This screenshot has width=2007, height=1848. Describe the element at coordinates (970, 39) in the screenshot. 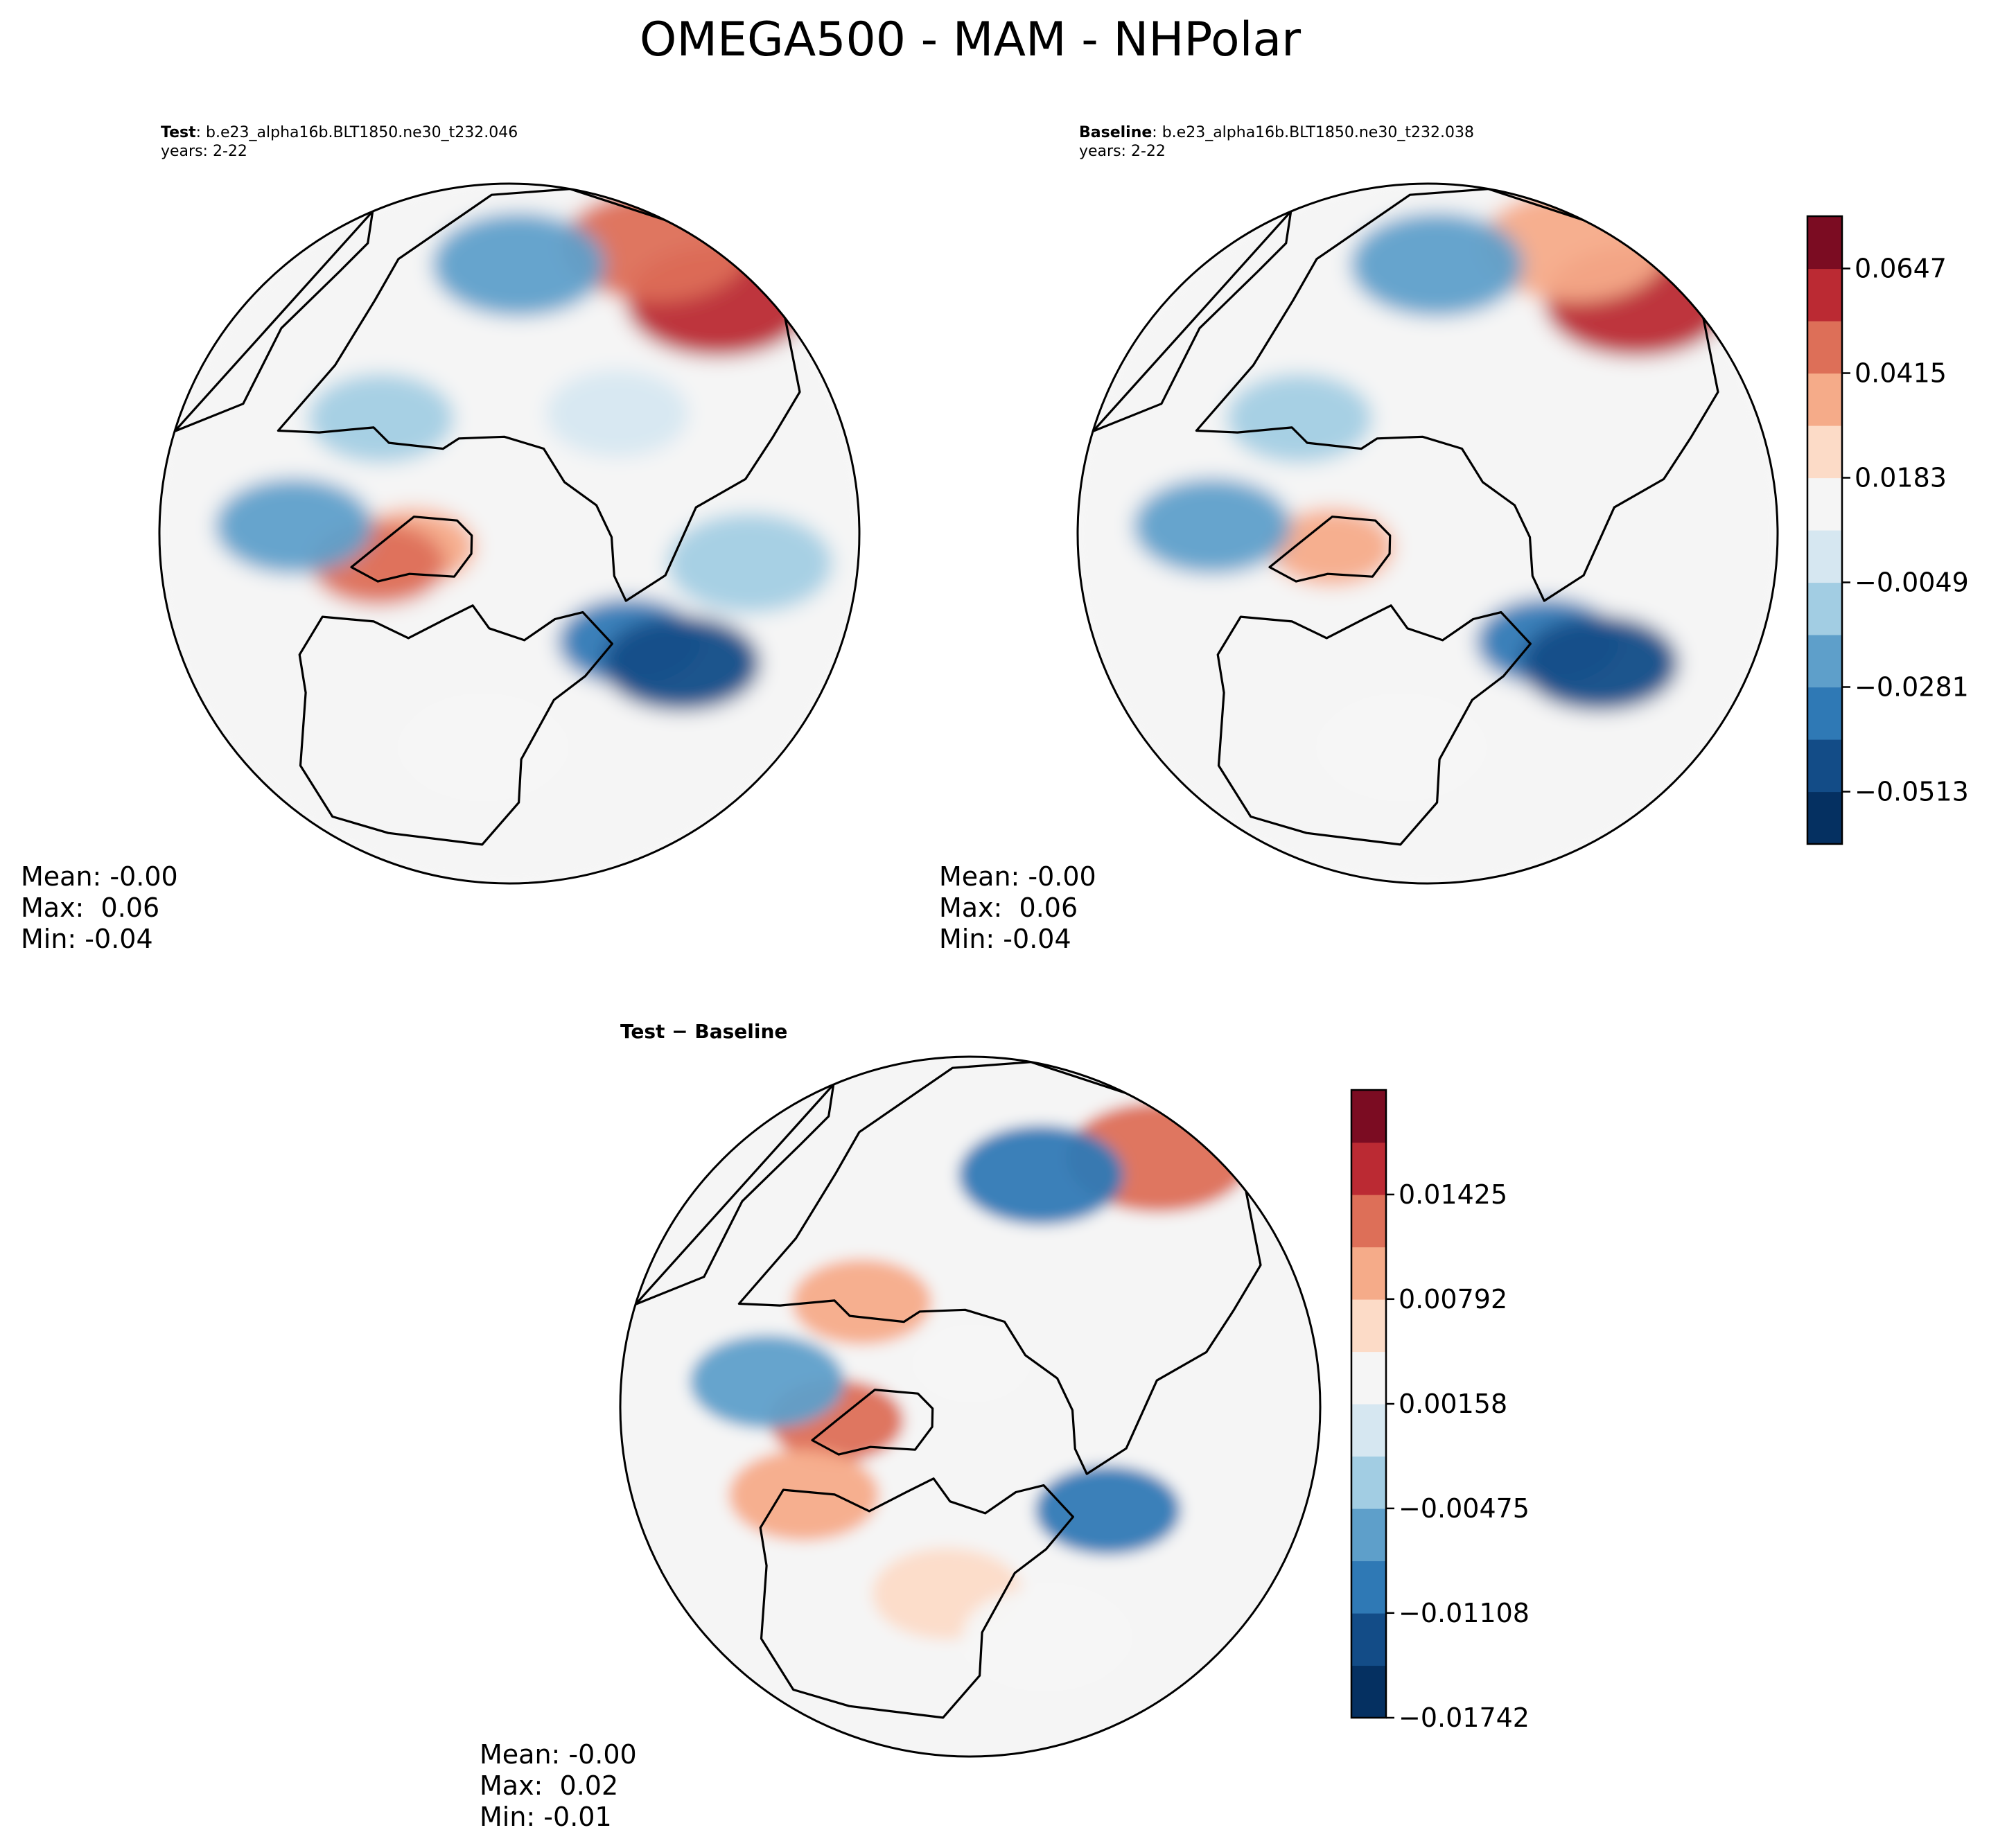

I see `figure-title: OMEGA500 - MAM - NHPolar` at that location.